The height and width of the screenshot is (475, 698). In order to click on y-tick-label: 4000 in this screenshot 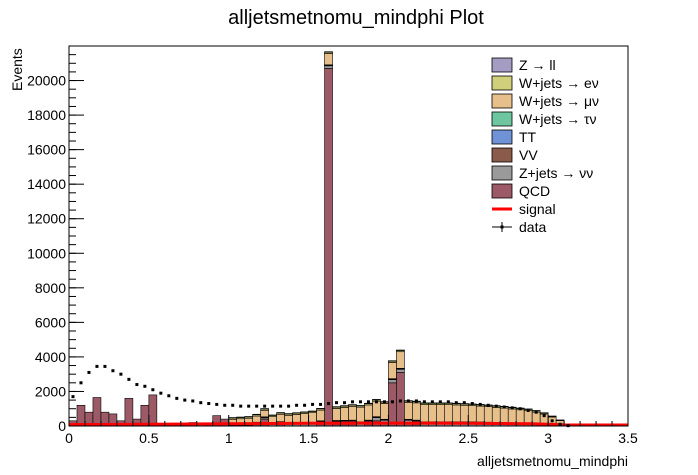, I will do `click(50, 357)`.